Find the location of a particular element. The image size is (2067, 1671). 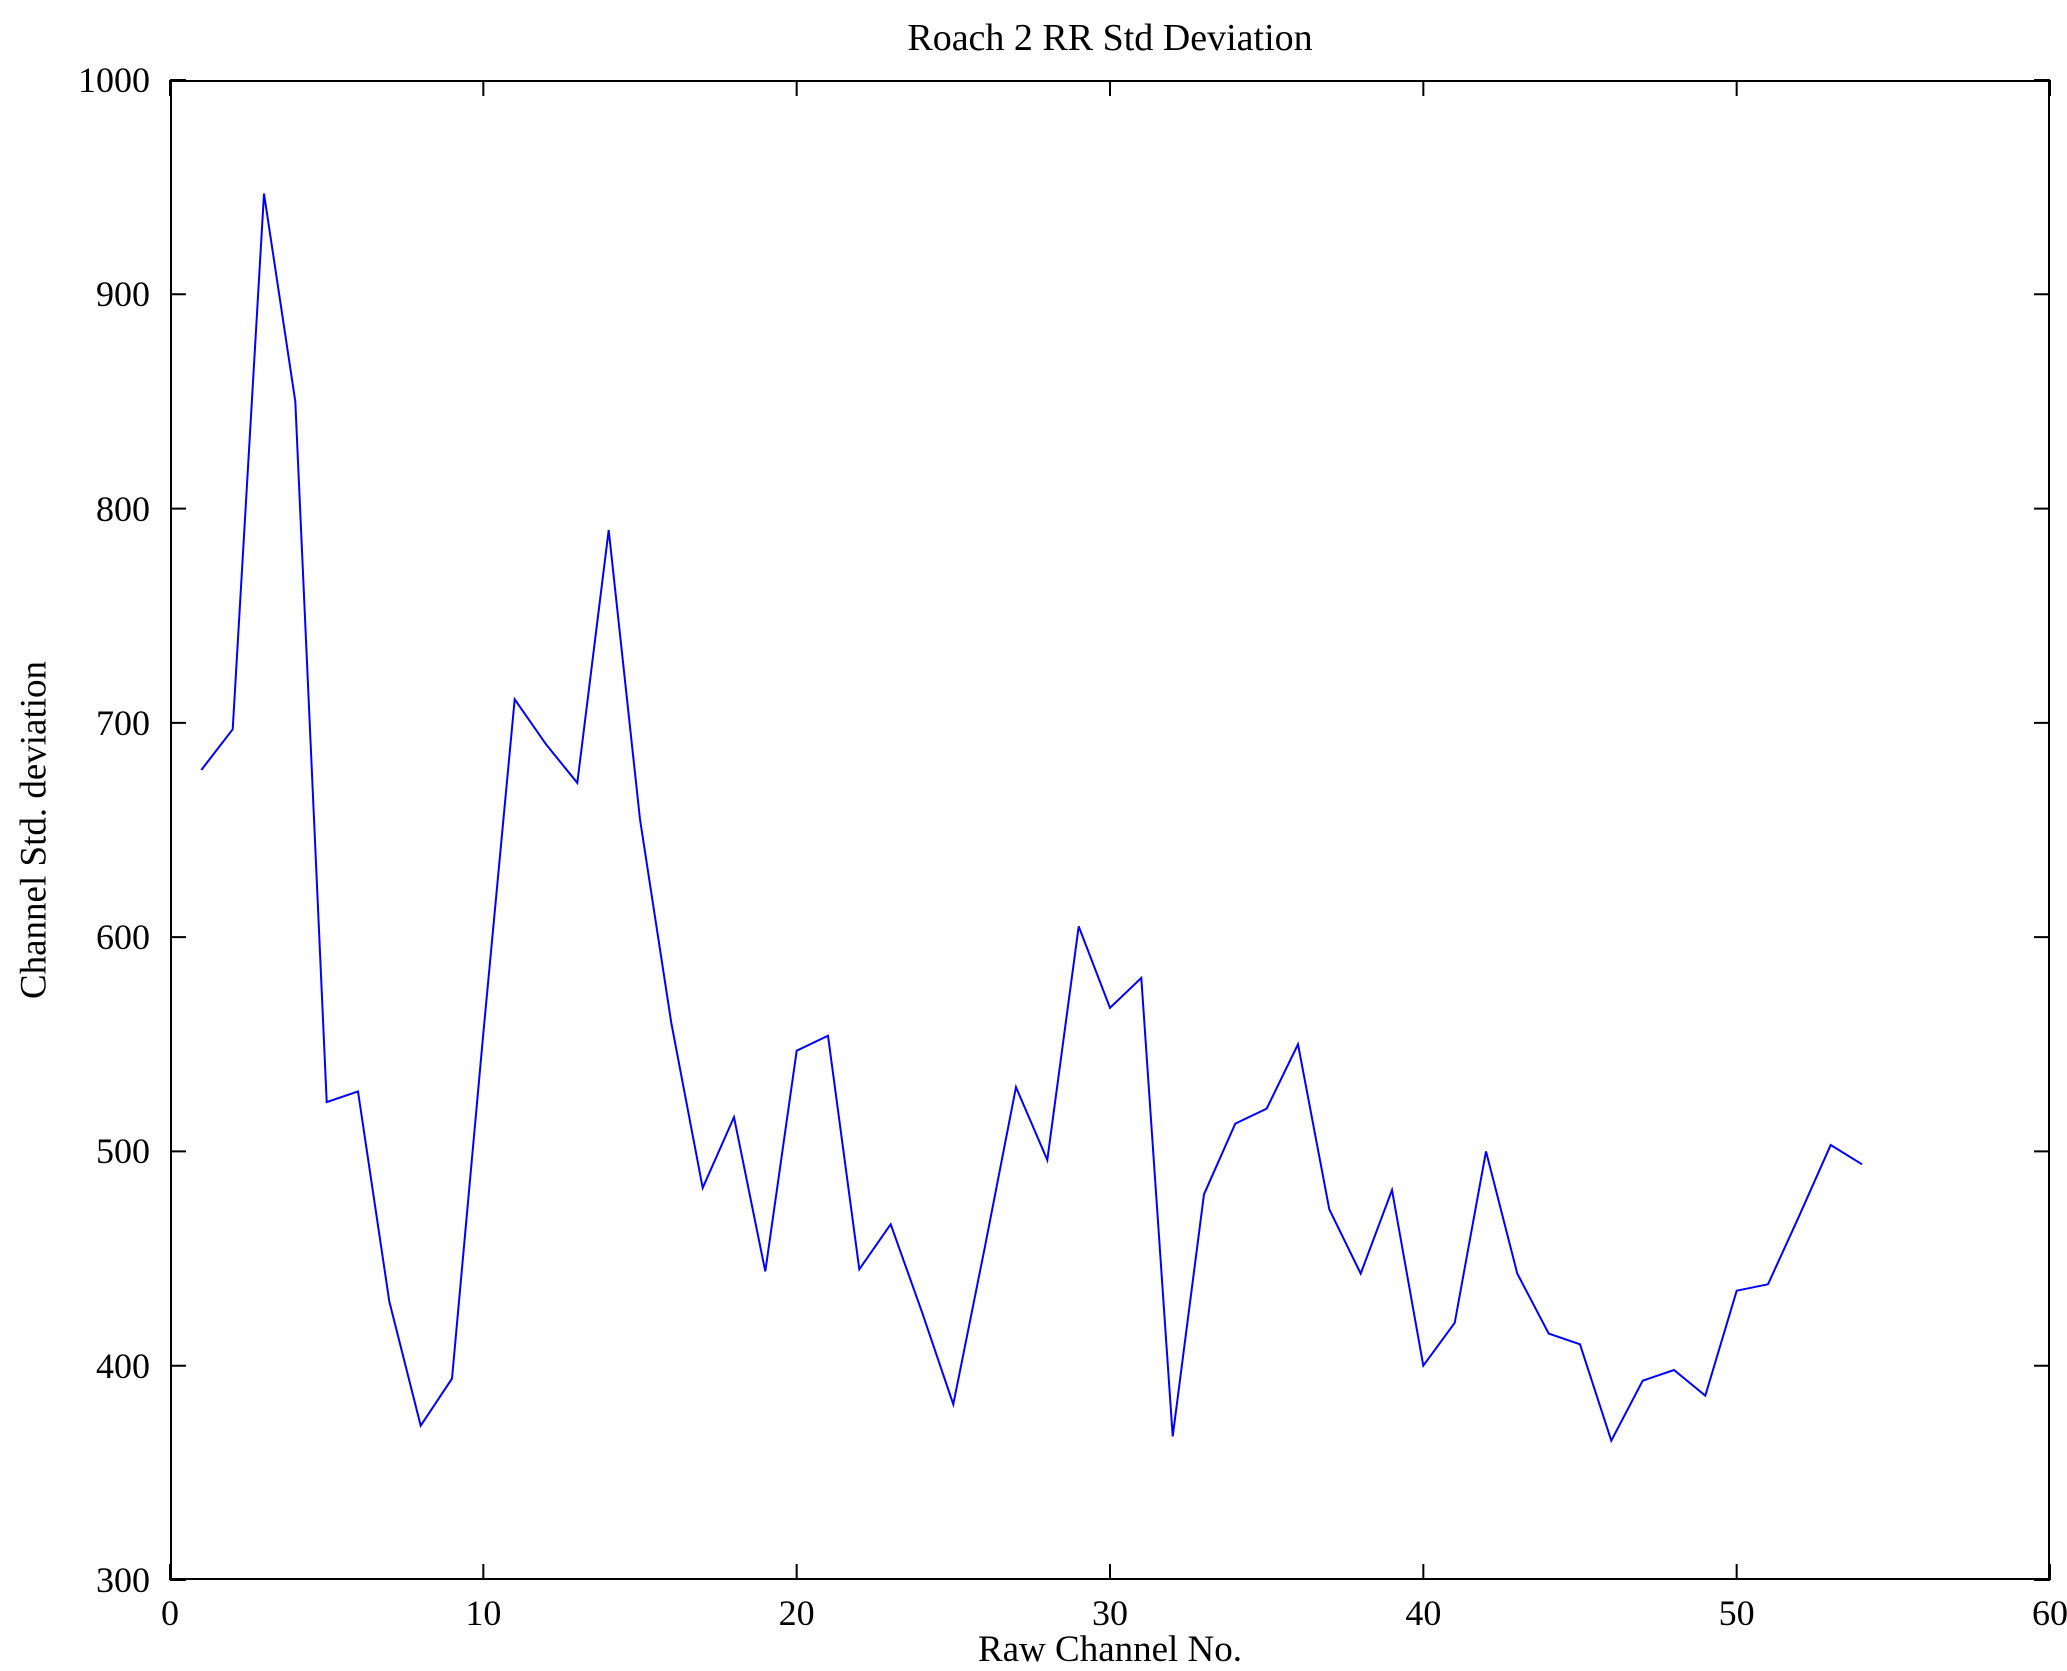

y-tick-label: 700 is located at coordinates (123, 722).